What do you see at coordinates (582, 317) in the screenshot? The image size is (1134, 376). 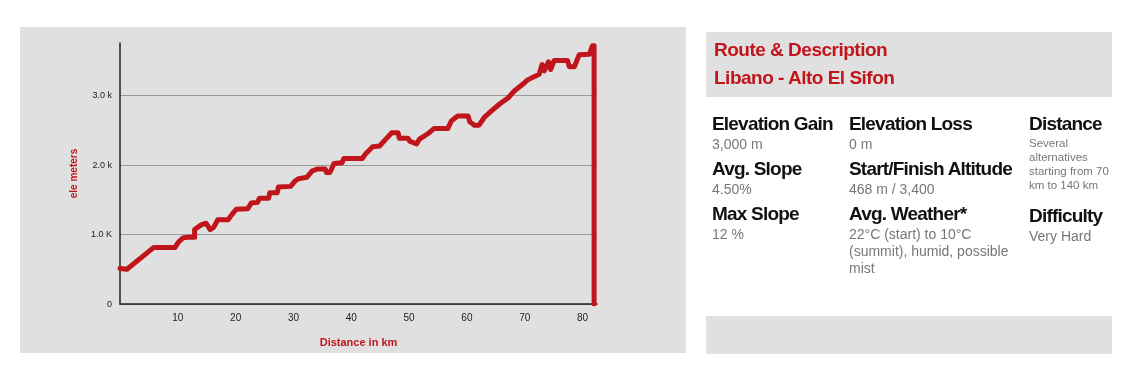 I see `x-tick-label: 80` at bounding box center [582, 317].